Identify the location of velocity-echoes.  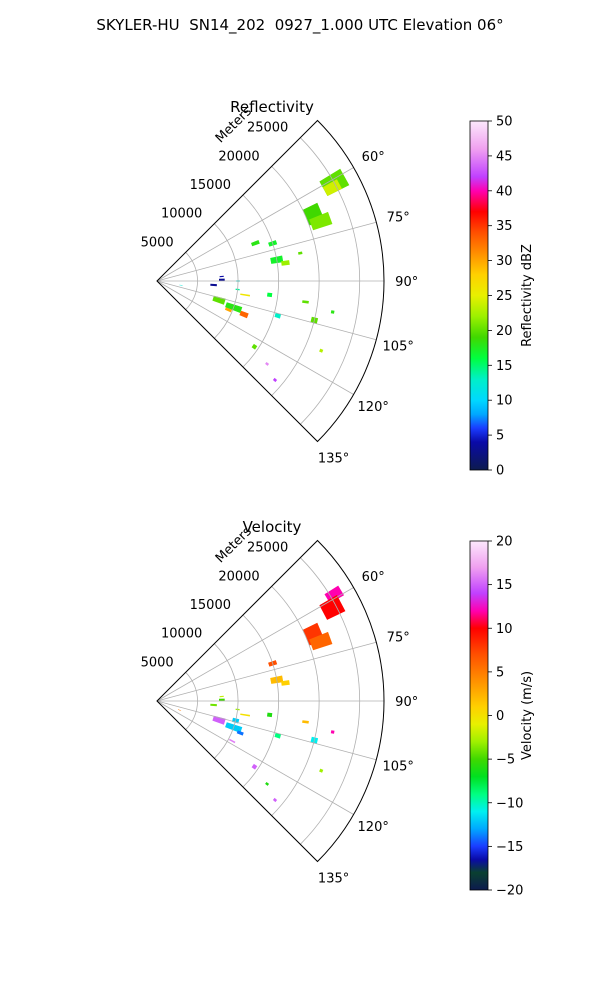
(262, 694).